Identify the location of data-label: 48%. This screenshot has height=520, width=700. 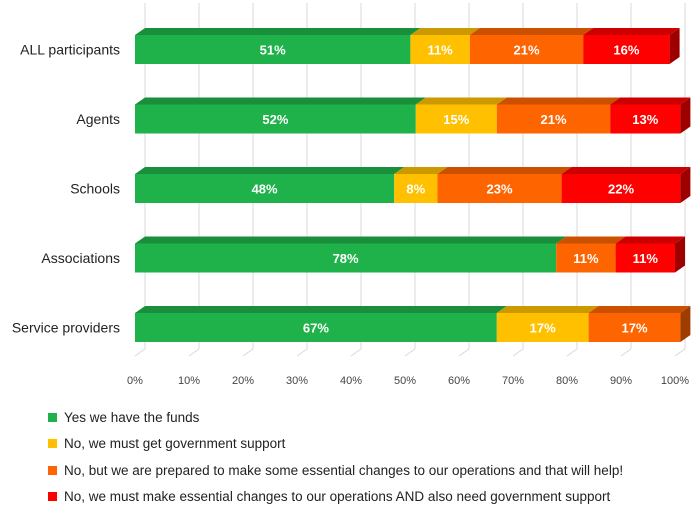
(265, 189).